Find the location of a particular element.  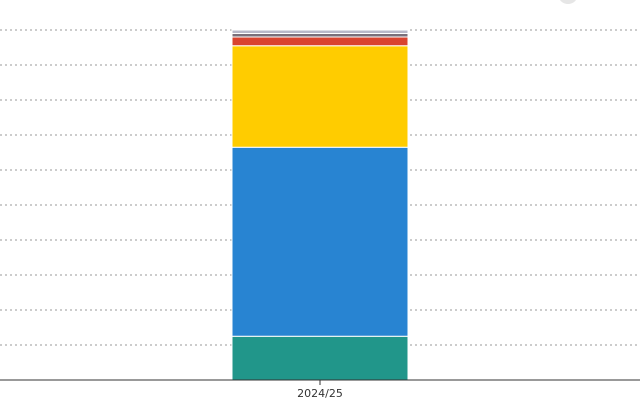

x-tick-label: 2024/25 is located at coordinates (320, 393).